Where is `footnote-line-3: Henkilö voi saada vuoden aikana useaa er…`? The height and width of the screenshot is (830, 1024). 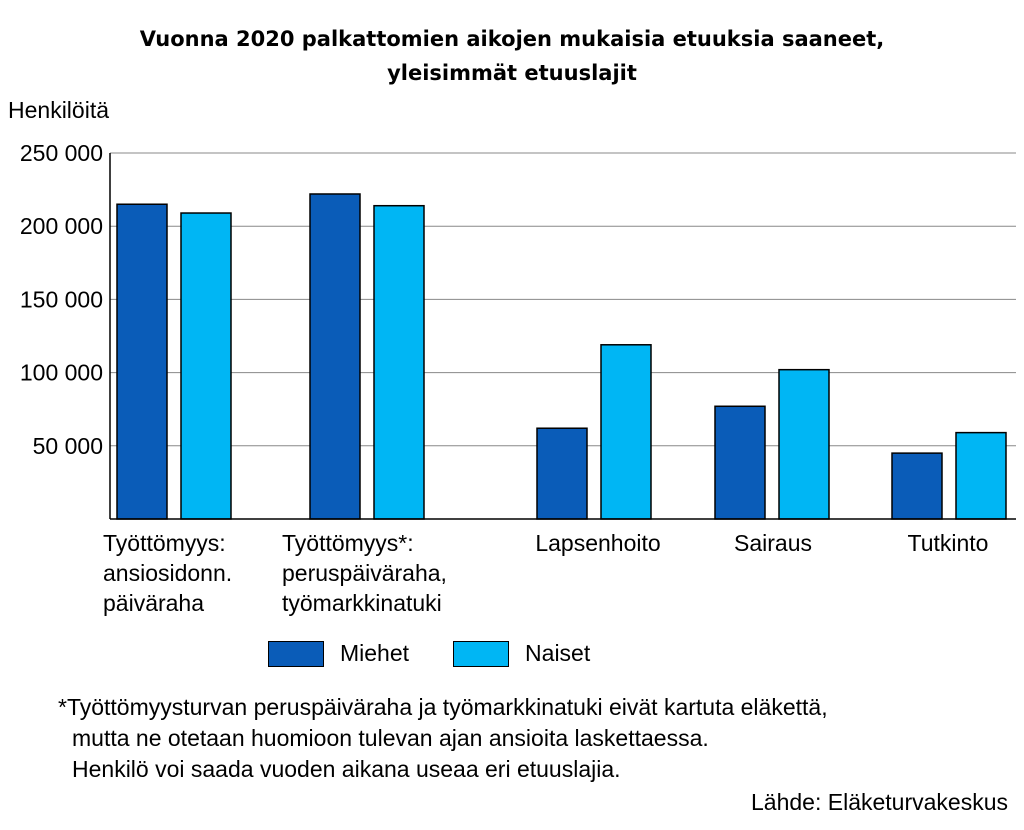 footnote-line-3: Henkilö voi saada vuoden aikana useaa er… is located at coordinates (346, 769).